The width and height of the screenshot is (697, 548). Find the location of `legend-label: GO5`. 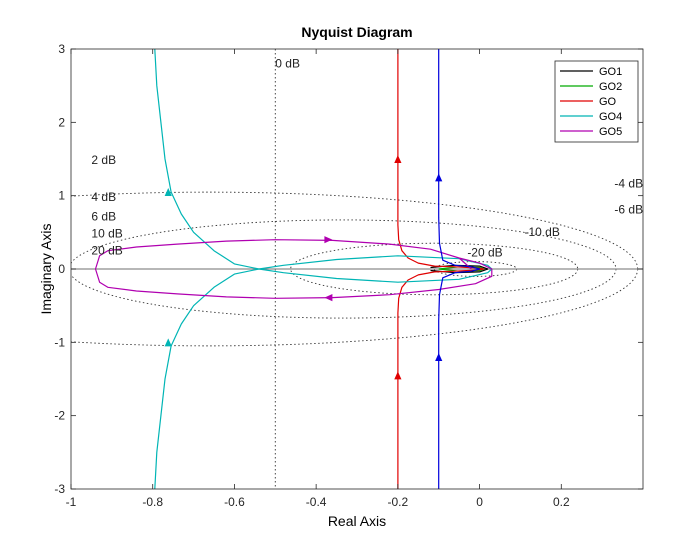

legend-label: GO5 is located at coordinates (610, 132).